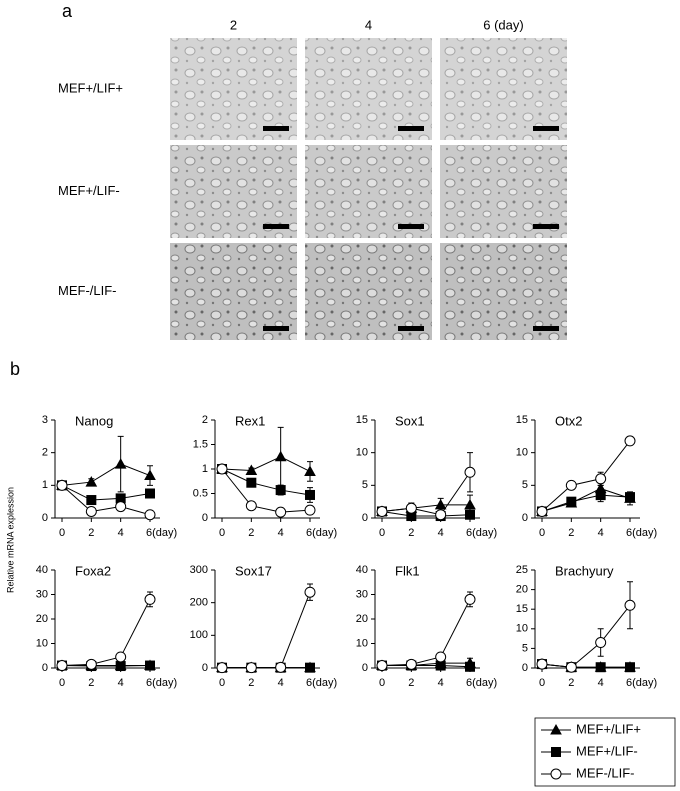  What do you see at coordinates (584, 570) in the screenshot?
I see `chart-title: Brachyury` at bounding box center [584, 570].